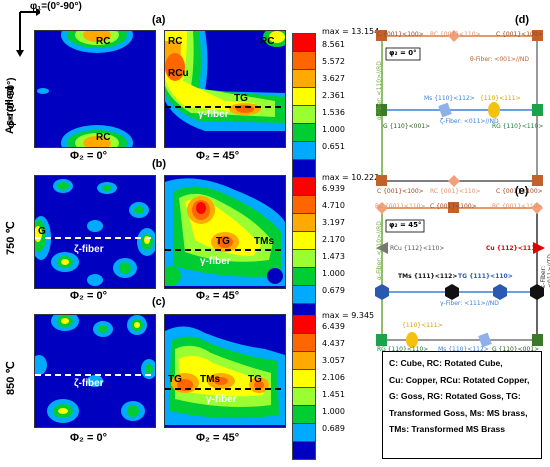 This screenshot has height=467, width=550. I want to click on odf-map-c-phi45, so click(225, 371).